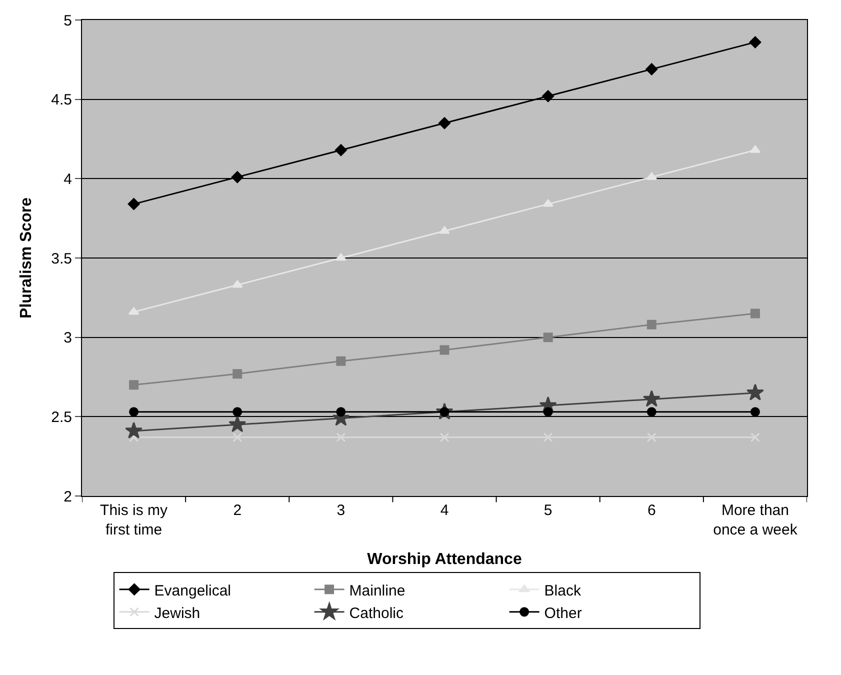 This screenshot has height=675, width=841. I want to click on x-tick-label: 4, so click(444, 510).